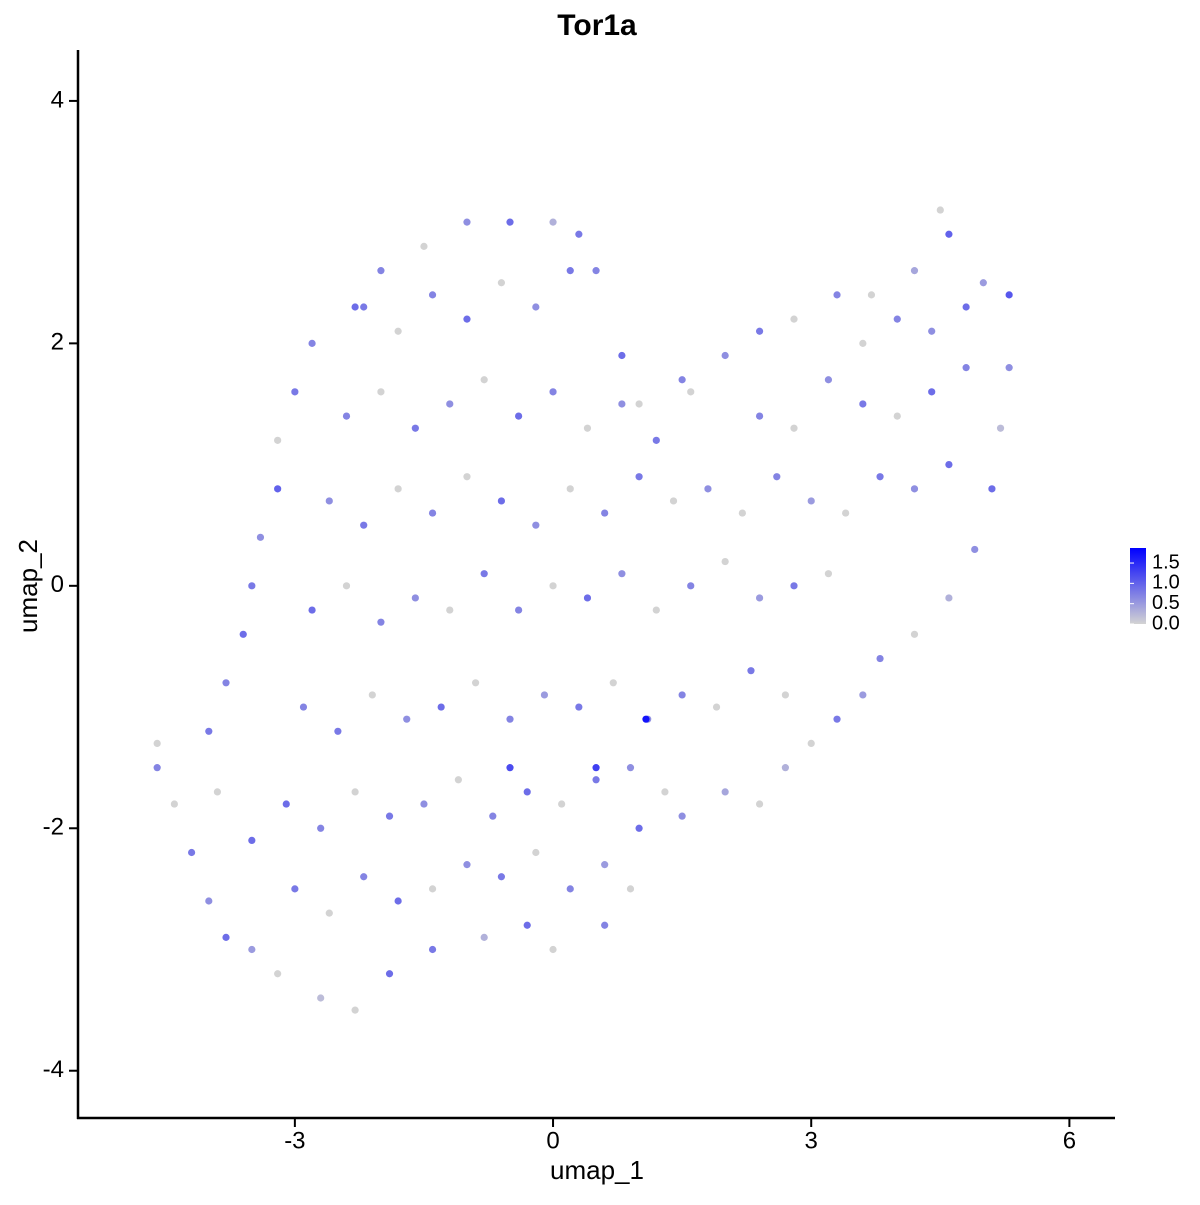 This screenshot has height=1205, width=1200. What do you see at coordinates (53, 827) in the screenshot?
I see `y-tick-label: -2` at bounding box center [53, 827].